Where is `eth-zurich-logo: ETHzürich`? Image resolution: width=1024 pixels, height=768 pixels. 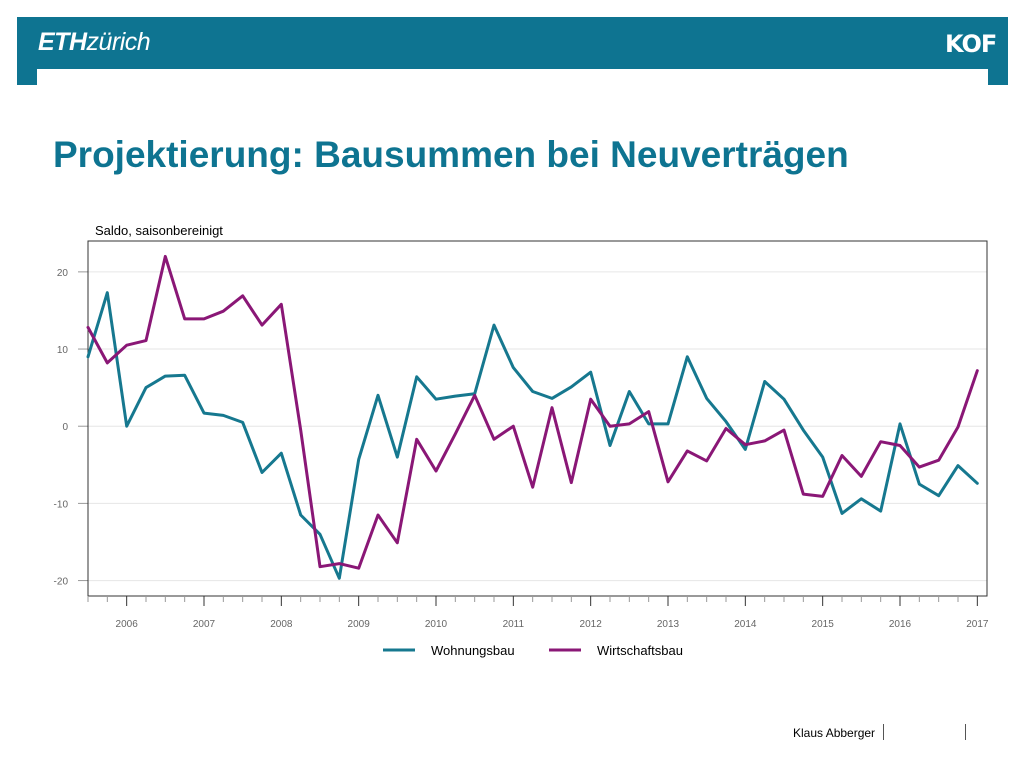
eth-zurich-logo: ETHzürich is located at coordinates (94, 42).